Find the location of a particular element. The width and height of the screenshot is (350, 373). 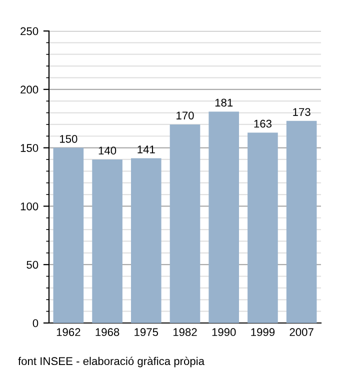

data-label: 150 is located at coordinates (69, 138).